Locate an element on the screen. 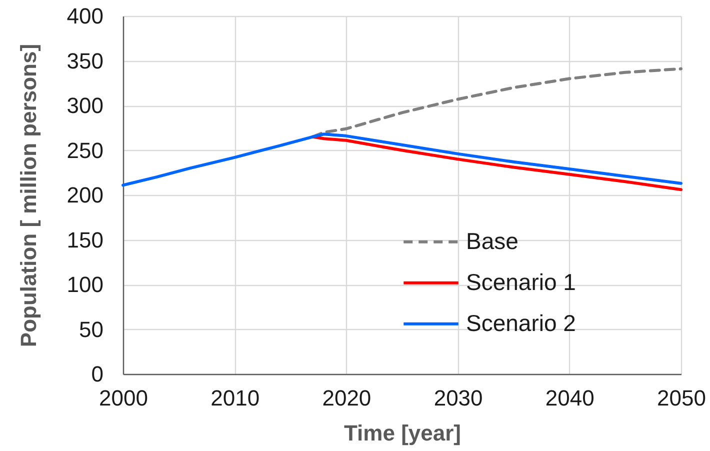 This screenshot has width=710, height=451. x-tick-label: 2050 is located at coordinates (681, 398).